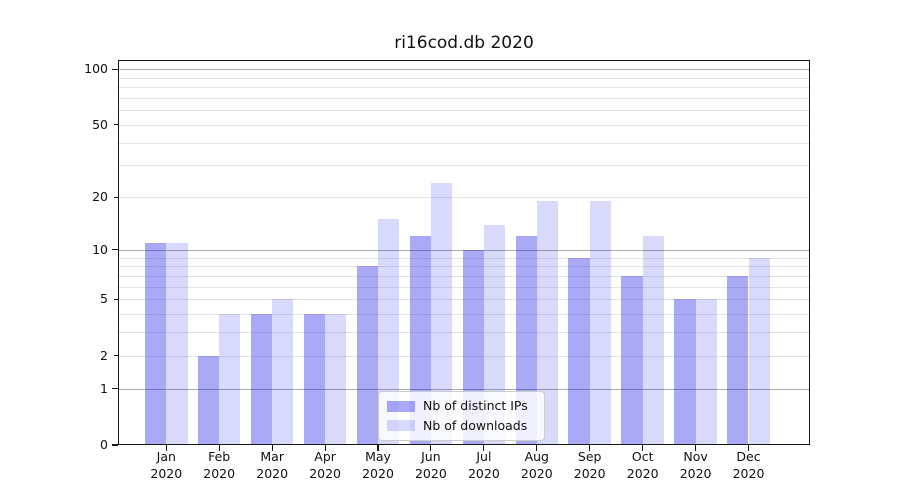 The width and height of the screenshot is (900, 500). I want to click on bar-distinct-ips-nov, so click(685, 372).